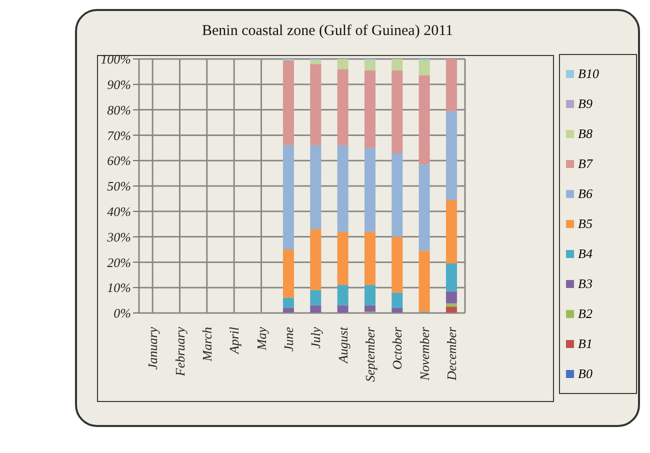 This screenshot has width=650, height=453. I want to click on x-tick-label: November, so click(424, 354).